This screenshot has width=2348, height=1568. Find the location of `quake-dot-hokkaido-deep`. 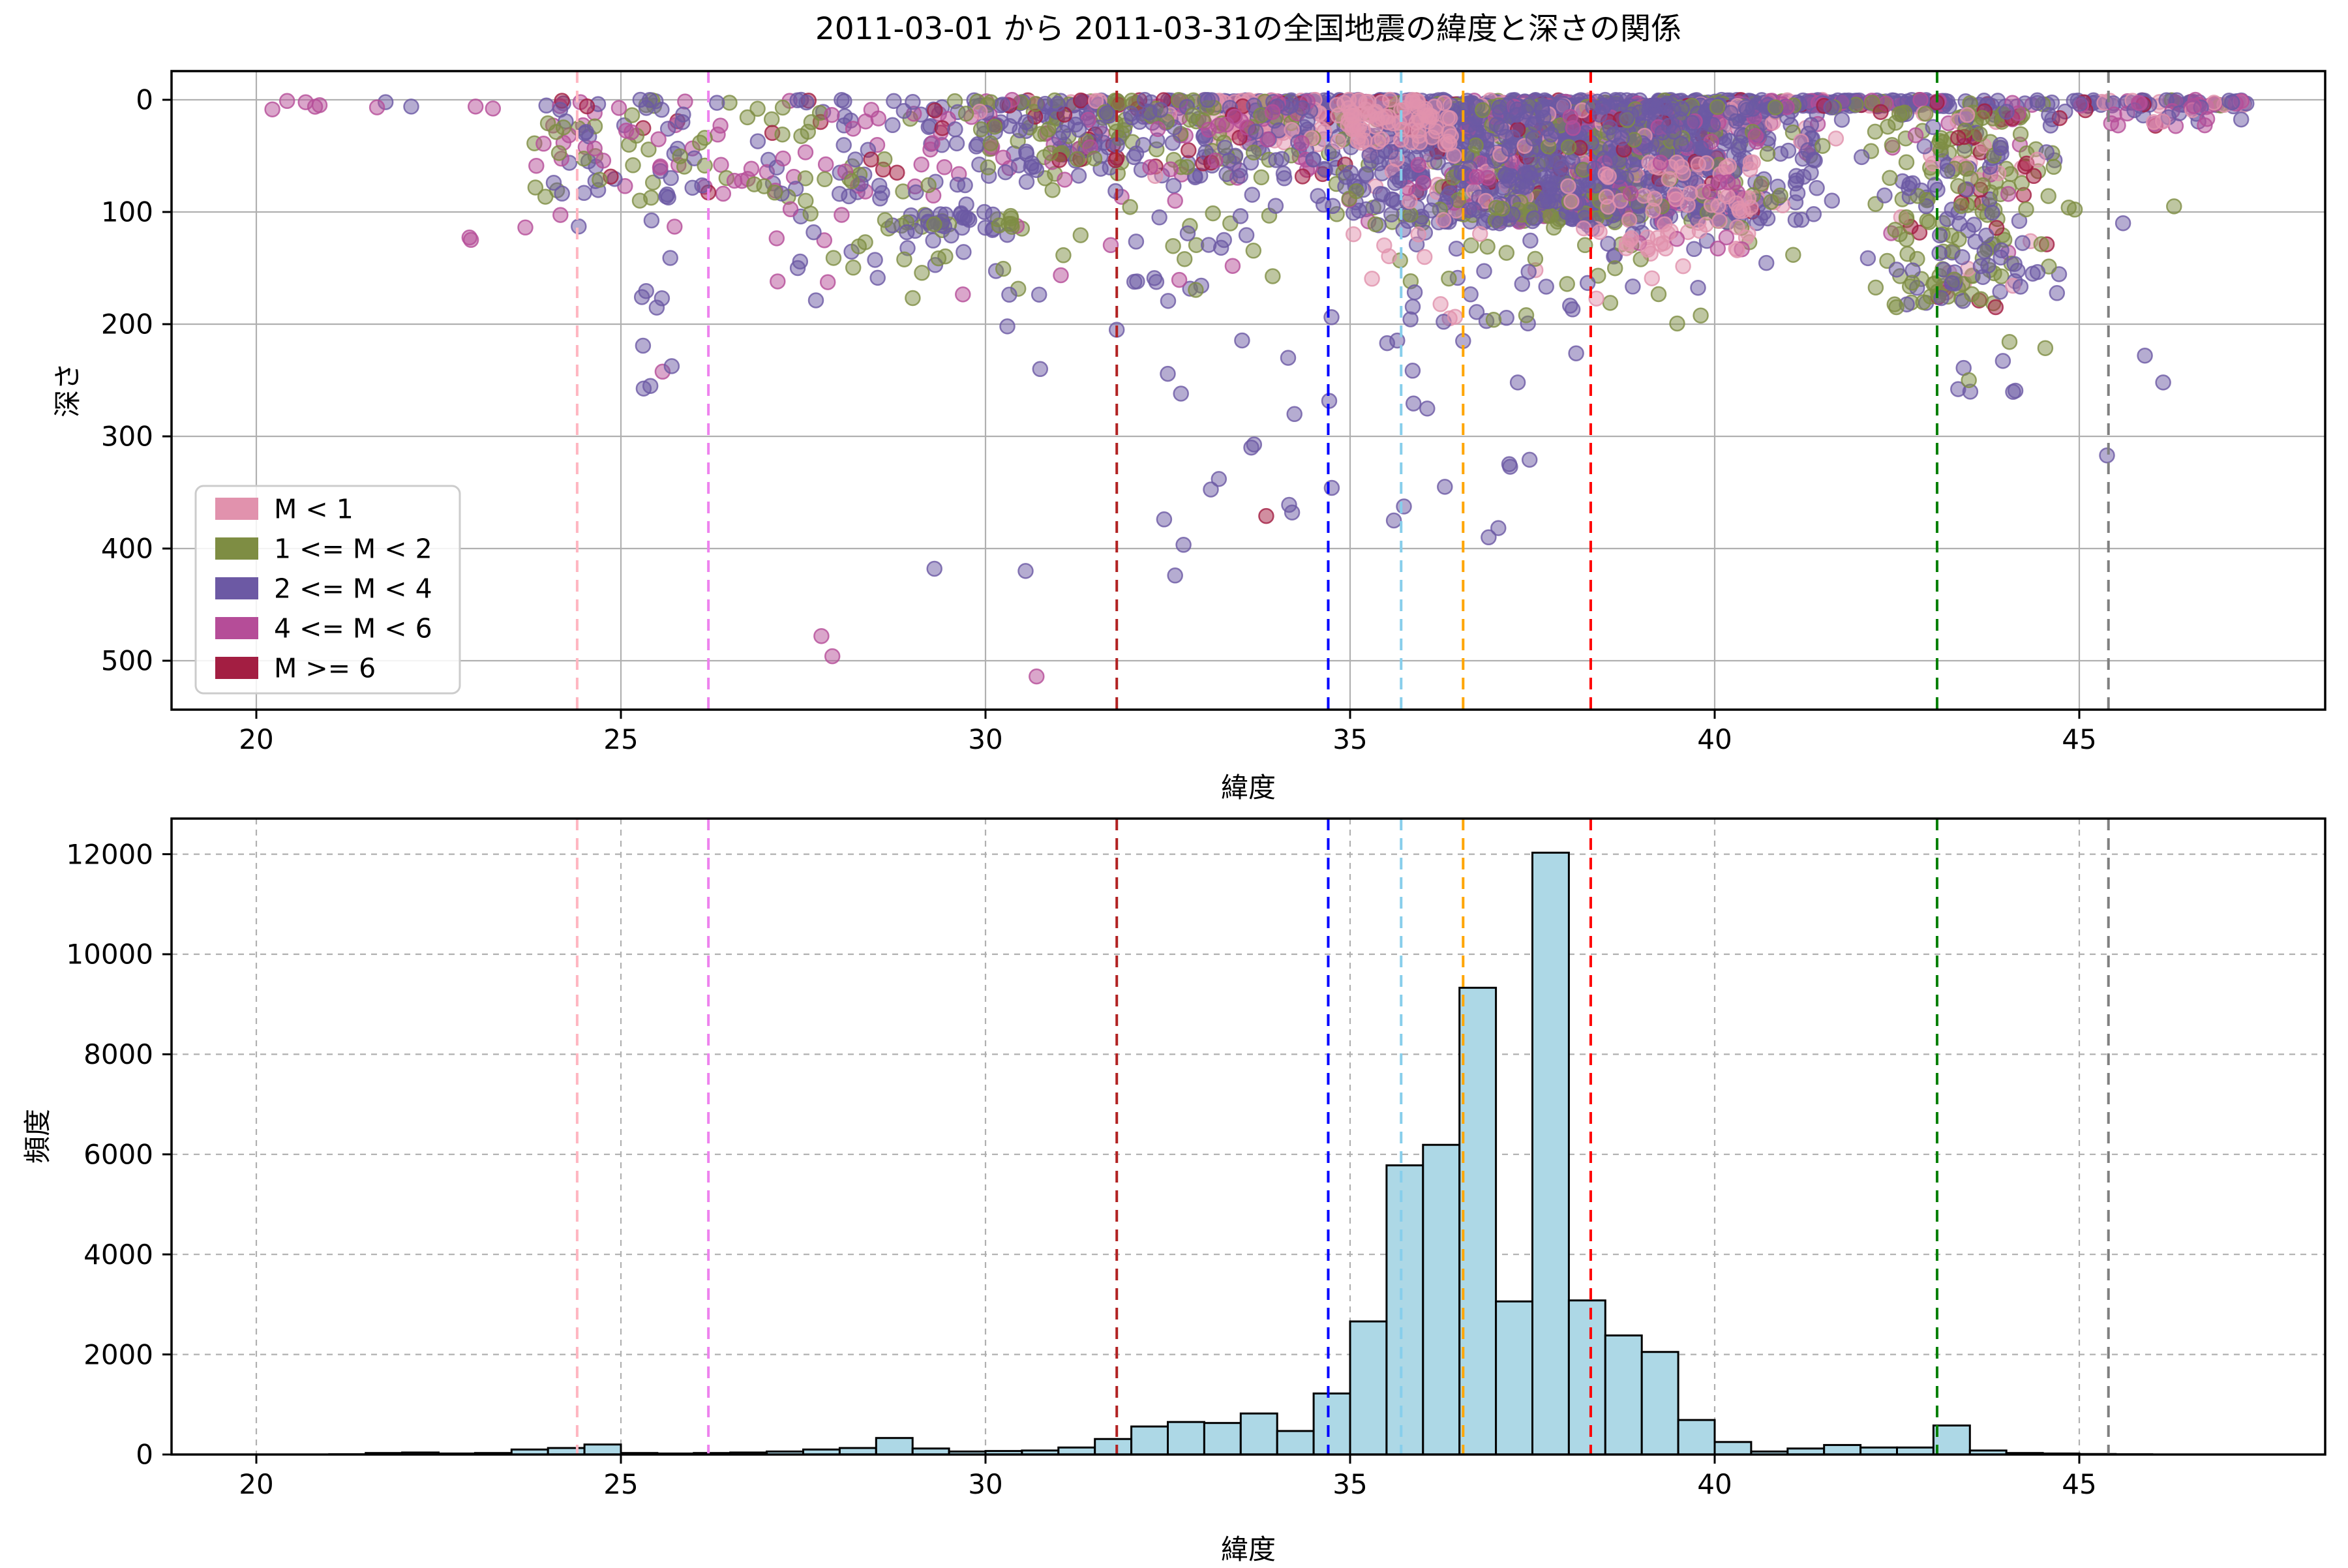

quake-dot-hokkaido-deep is located at coordinates (2003, 361).